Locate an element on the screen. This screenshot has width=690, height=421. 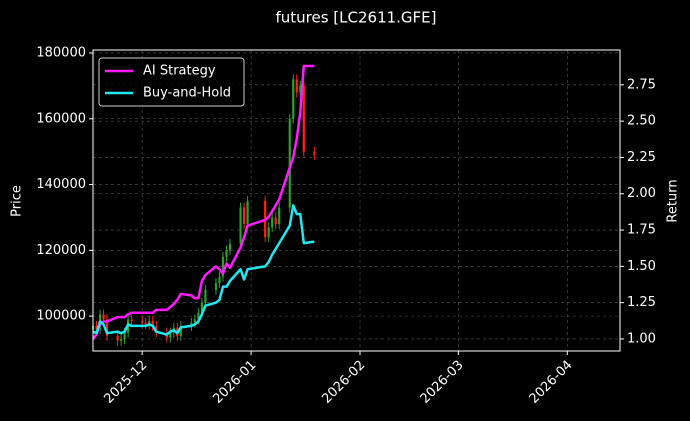
x-tick-label: 2026-04 is located at coordinates (551, 382).